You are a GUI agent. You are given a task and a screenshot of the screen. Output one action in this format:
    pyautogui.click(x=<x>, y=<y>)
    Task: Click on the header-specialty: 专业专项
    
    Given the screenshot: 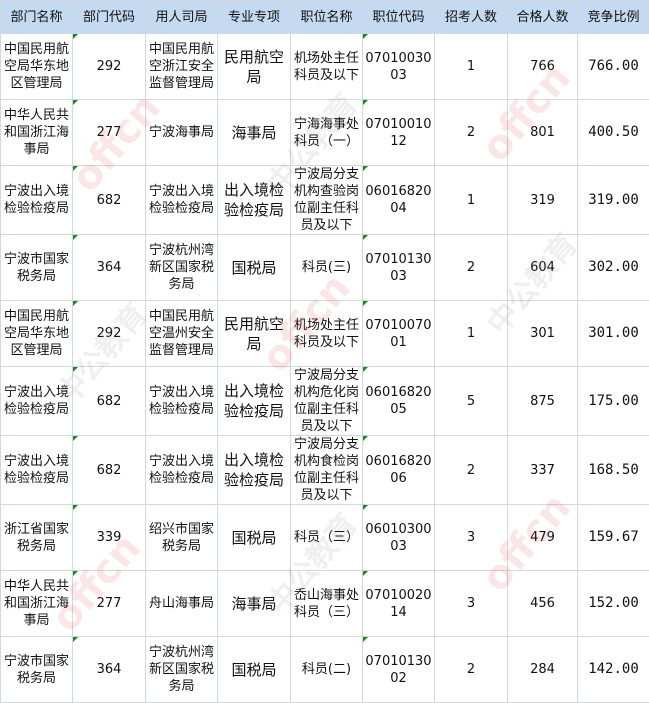 What is the action you would take?
    pyautogui.click(x=254, y=17)
    